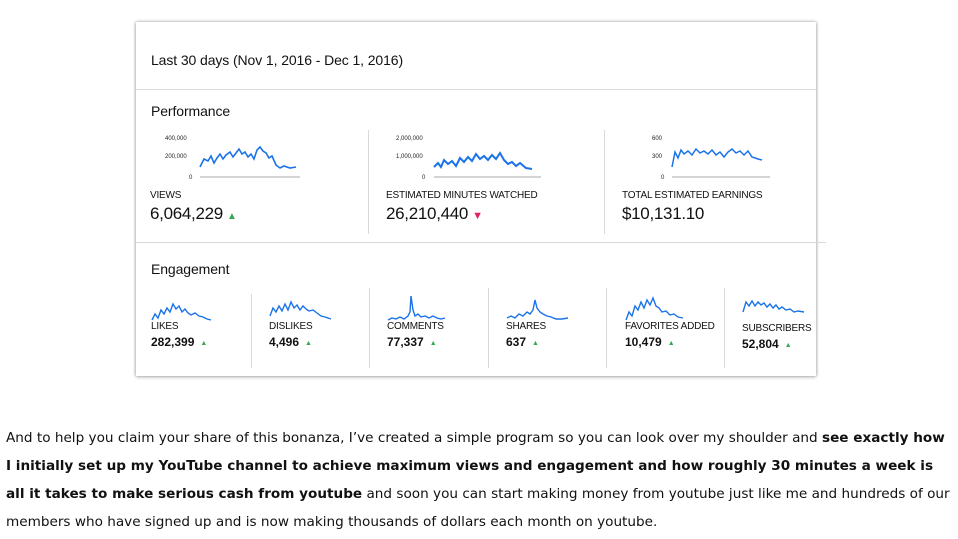 The height and width of the screenshot is (539, 958). Describe the element at coordinates (166, 195) in the screenshot. I see `views-label: VIEWS` at that location.